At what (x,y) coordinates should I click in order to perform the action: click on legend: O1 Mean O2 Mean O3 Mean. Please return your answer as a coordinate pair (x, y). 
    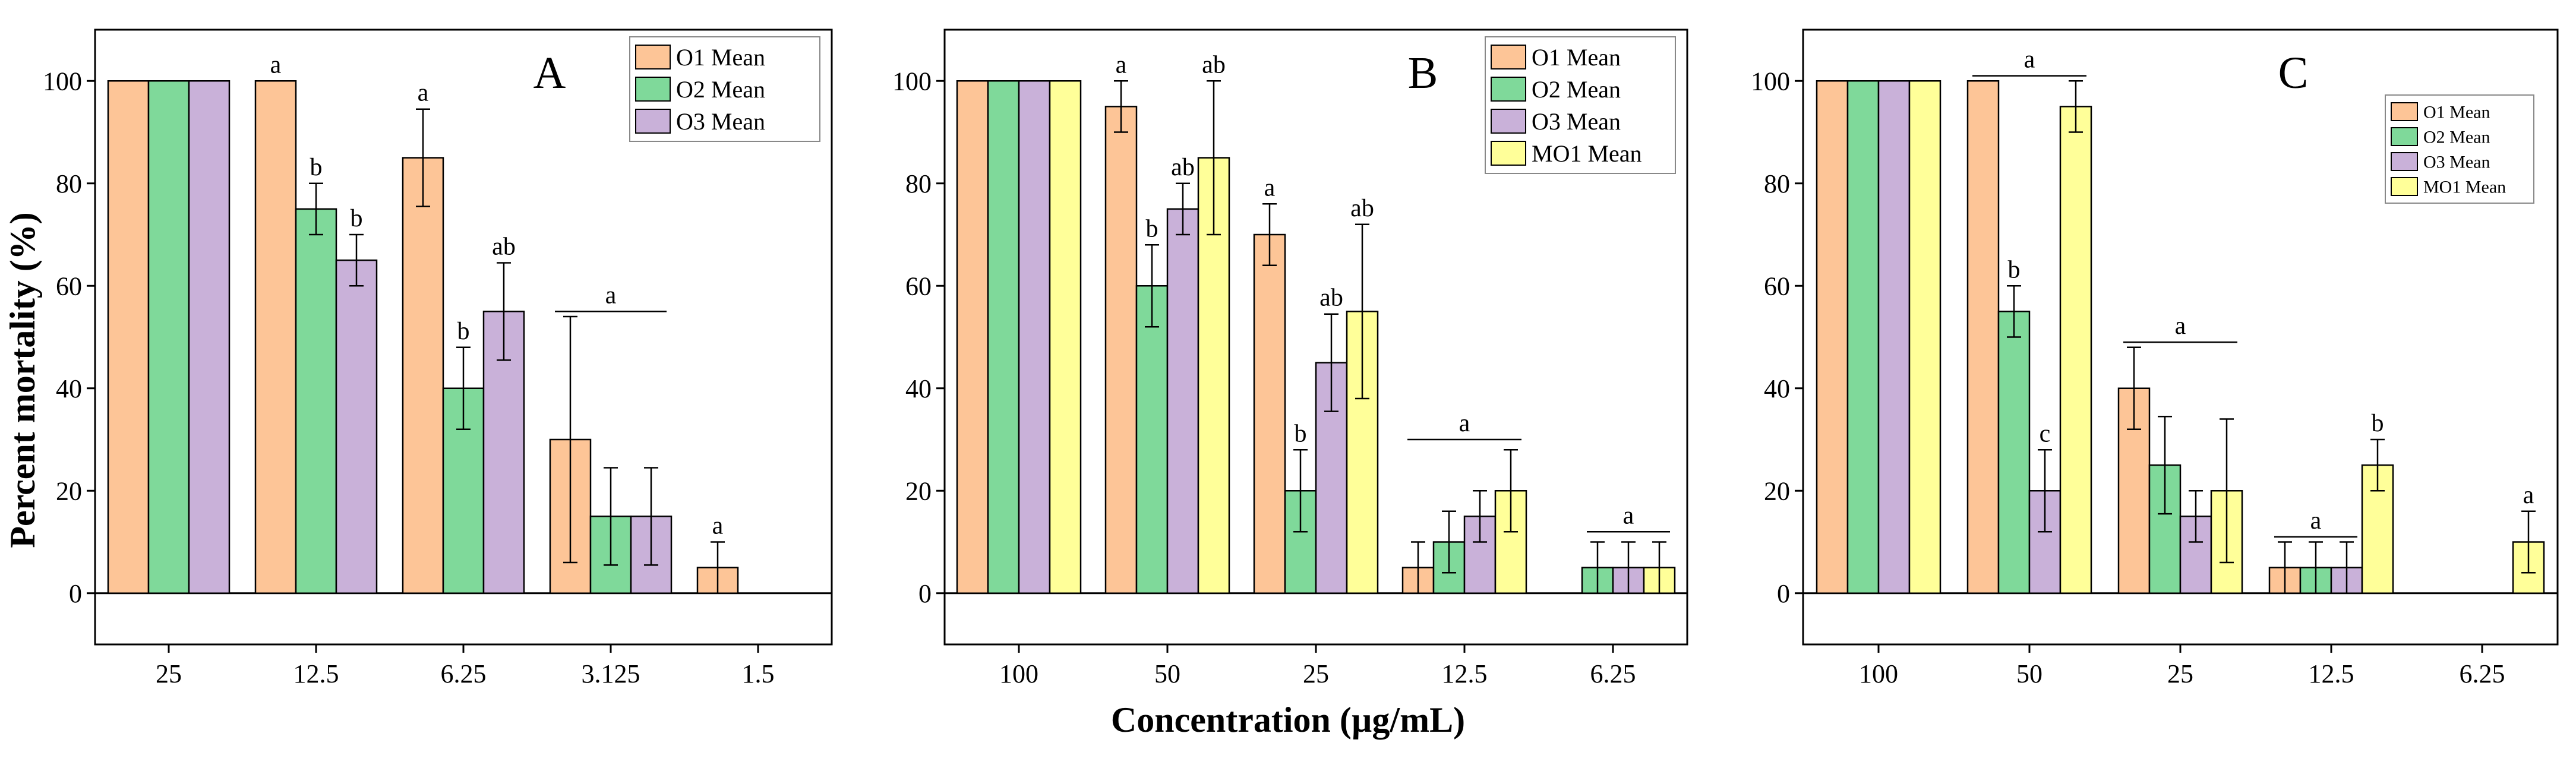
    Looking at the image, I should click on (724, 89).